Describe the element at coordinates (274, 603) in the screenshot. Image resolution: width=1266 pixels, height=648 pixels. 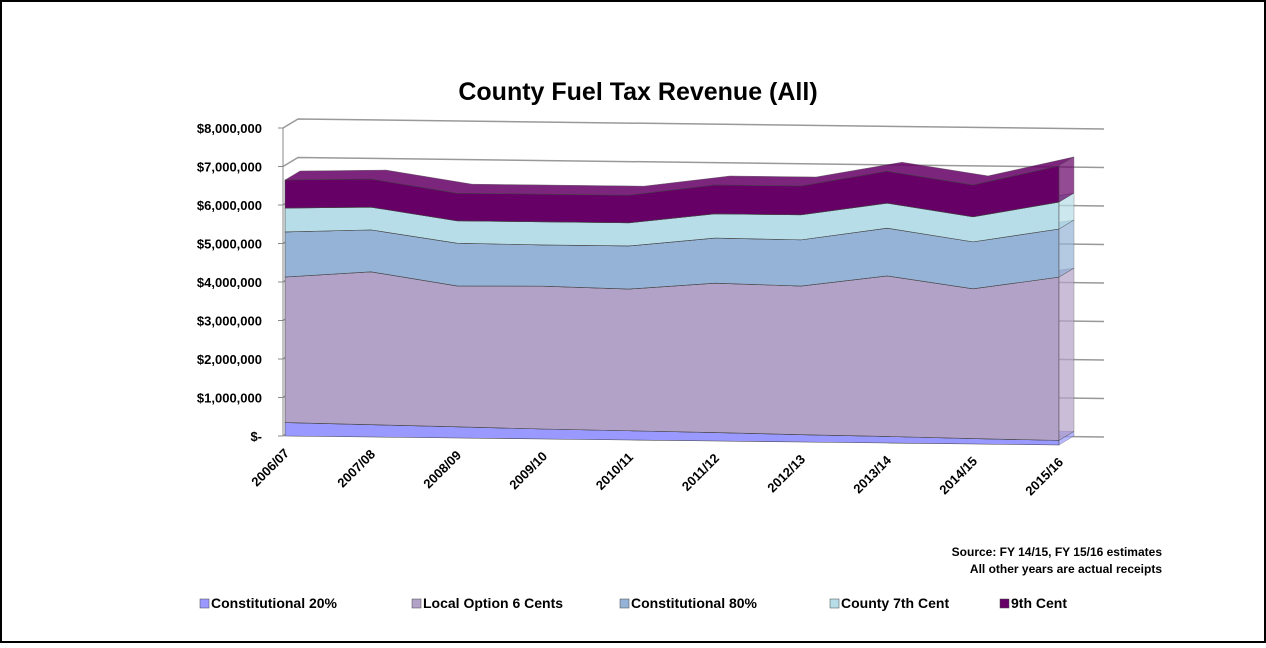
I see `legend-label: Constitutional 20%` at that location.